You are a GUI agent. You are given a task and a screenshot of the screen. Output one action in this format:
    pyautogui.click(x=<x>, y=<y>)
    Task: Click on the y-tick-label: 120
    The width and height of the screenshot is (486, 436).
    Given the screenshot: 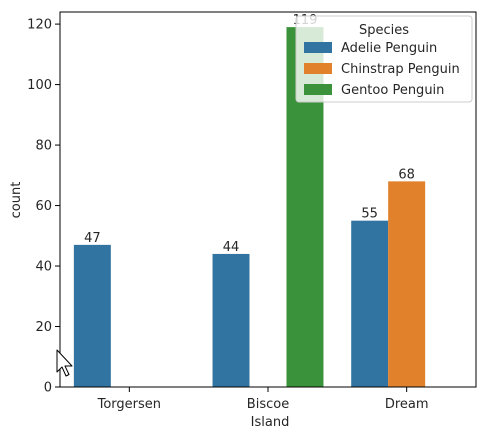 What is the action you would take?
    pyautogui.click(x=39, y=25)
    